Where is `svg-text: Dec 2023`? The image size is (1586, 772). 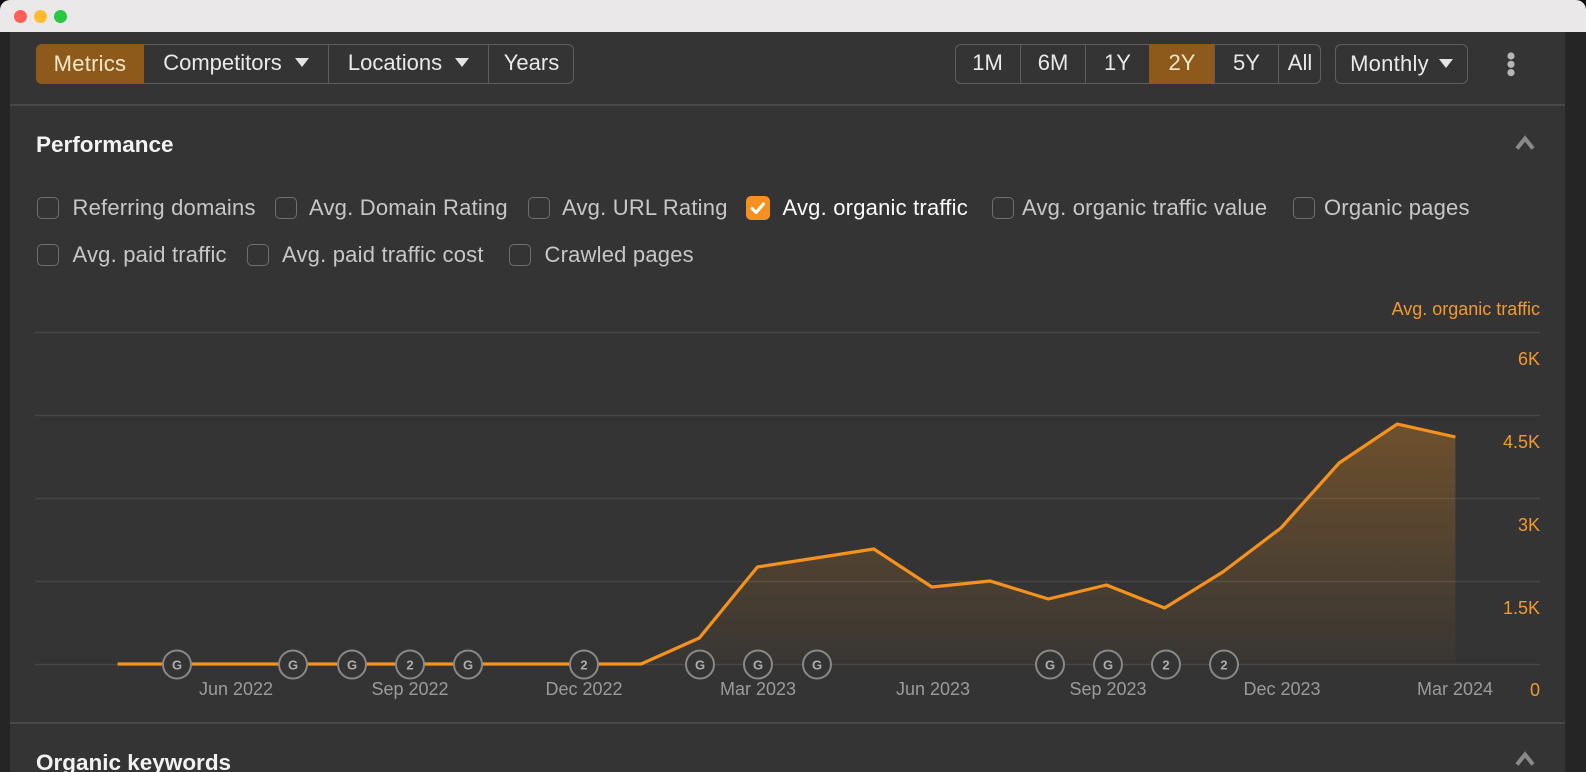 svg-text: Dec 2023 is located at coordinates (1281, 689).